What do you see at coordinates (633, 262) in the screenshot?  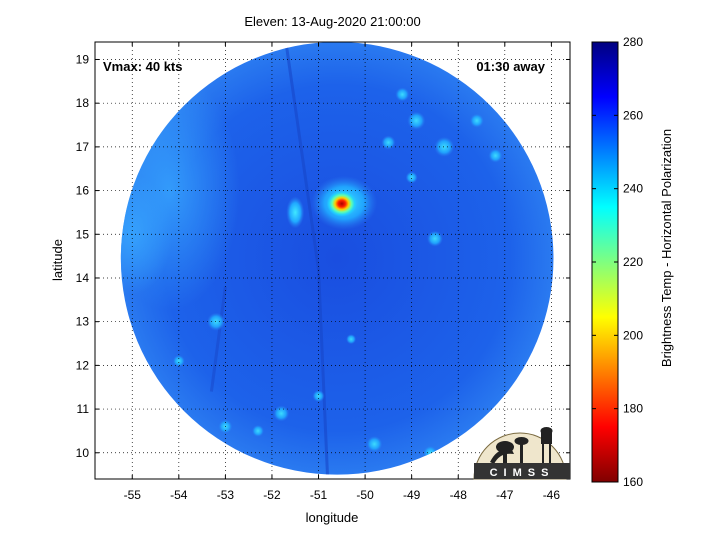 I see `colorbar-tick-label: 220` at bounding box center [633, 262].